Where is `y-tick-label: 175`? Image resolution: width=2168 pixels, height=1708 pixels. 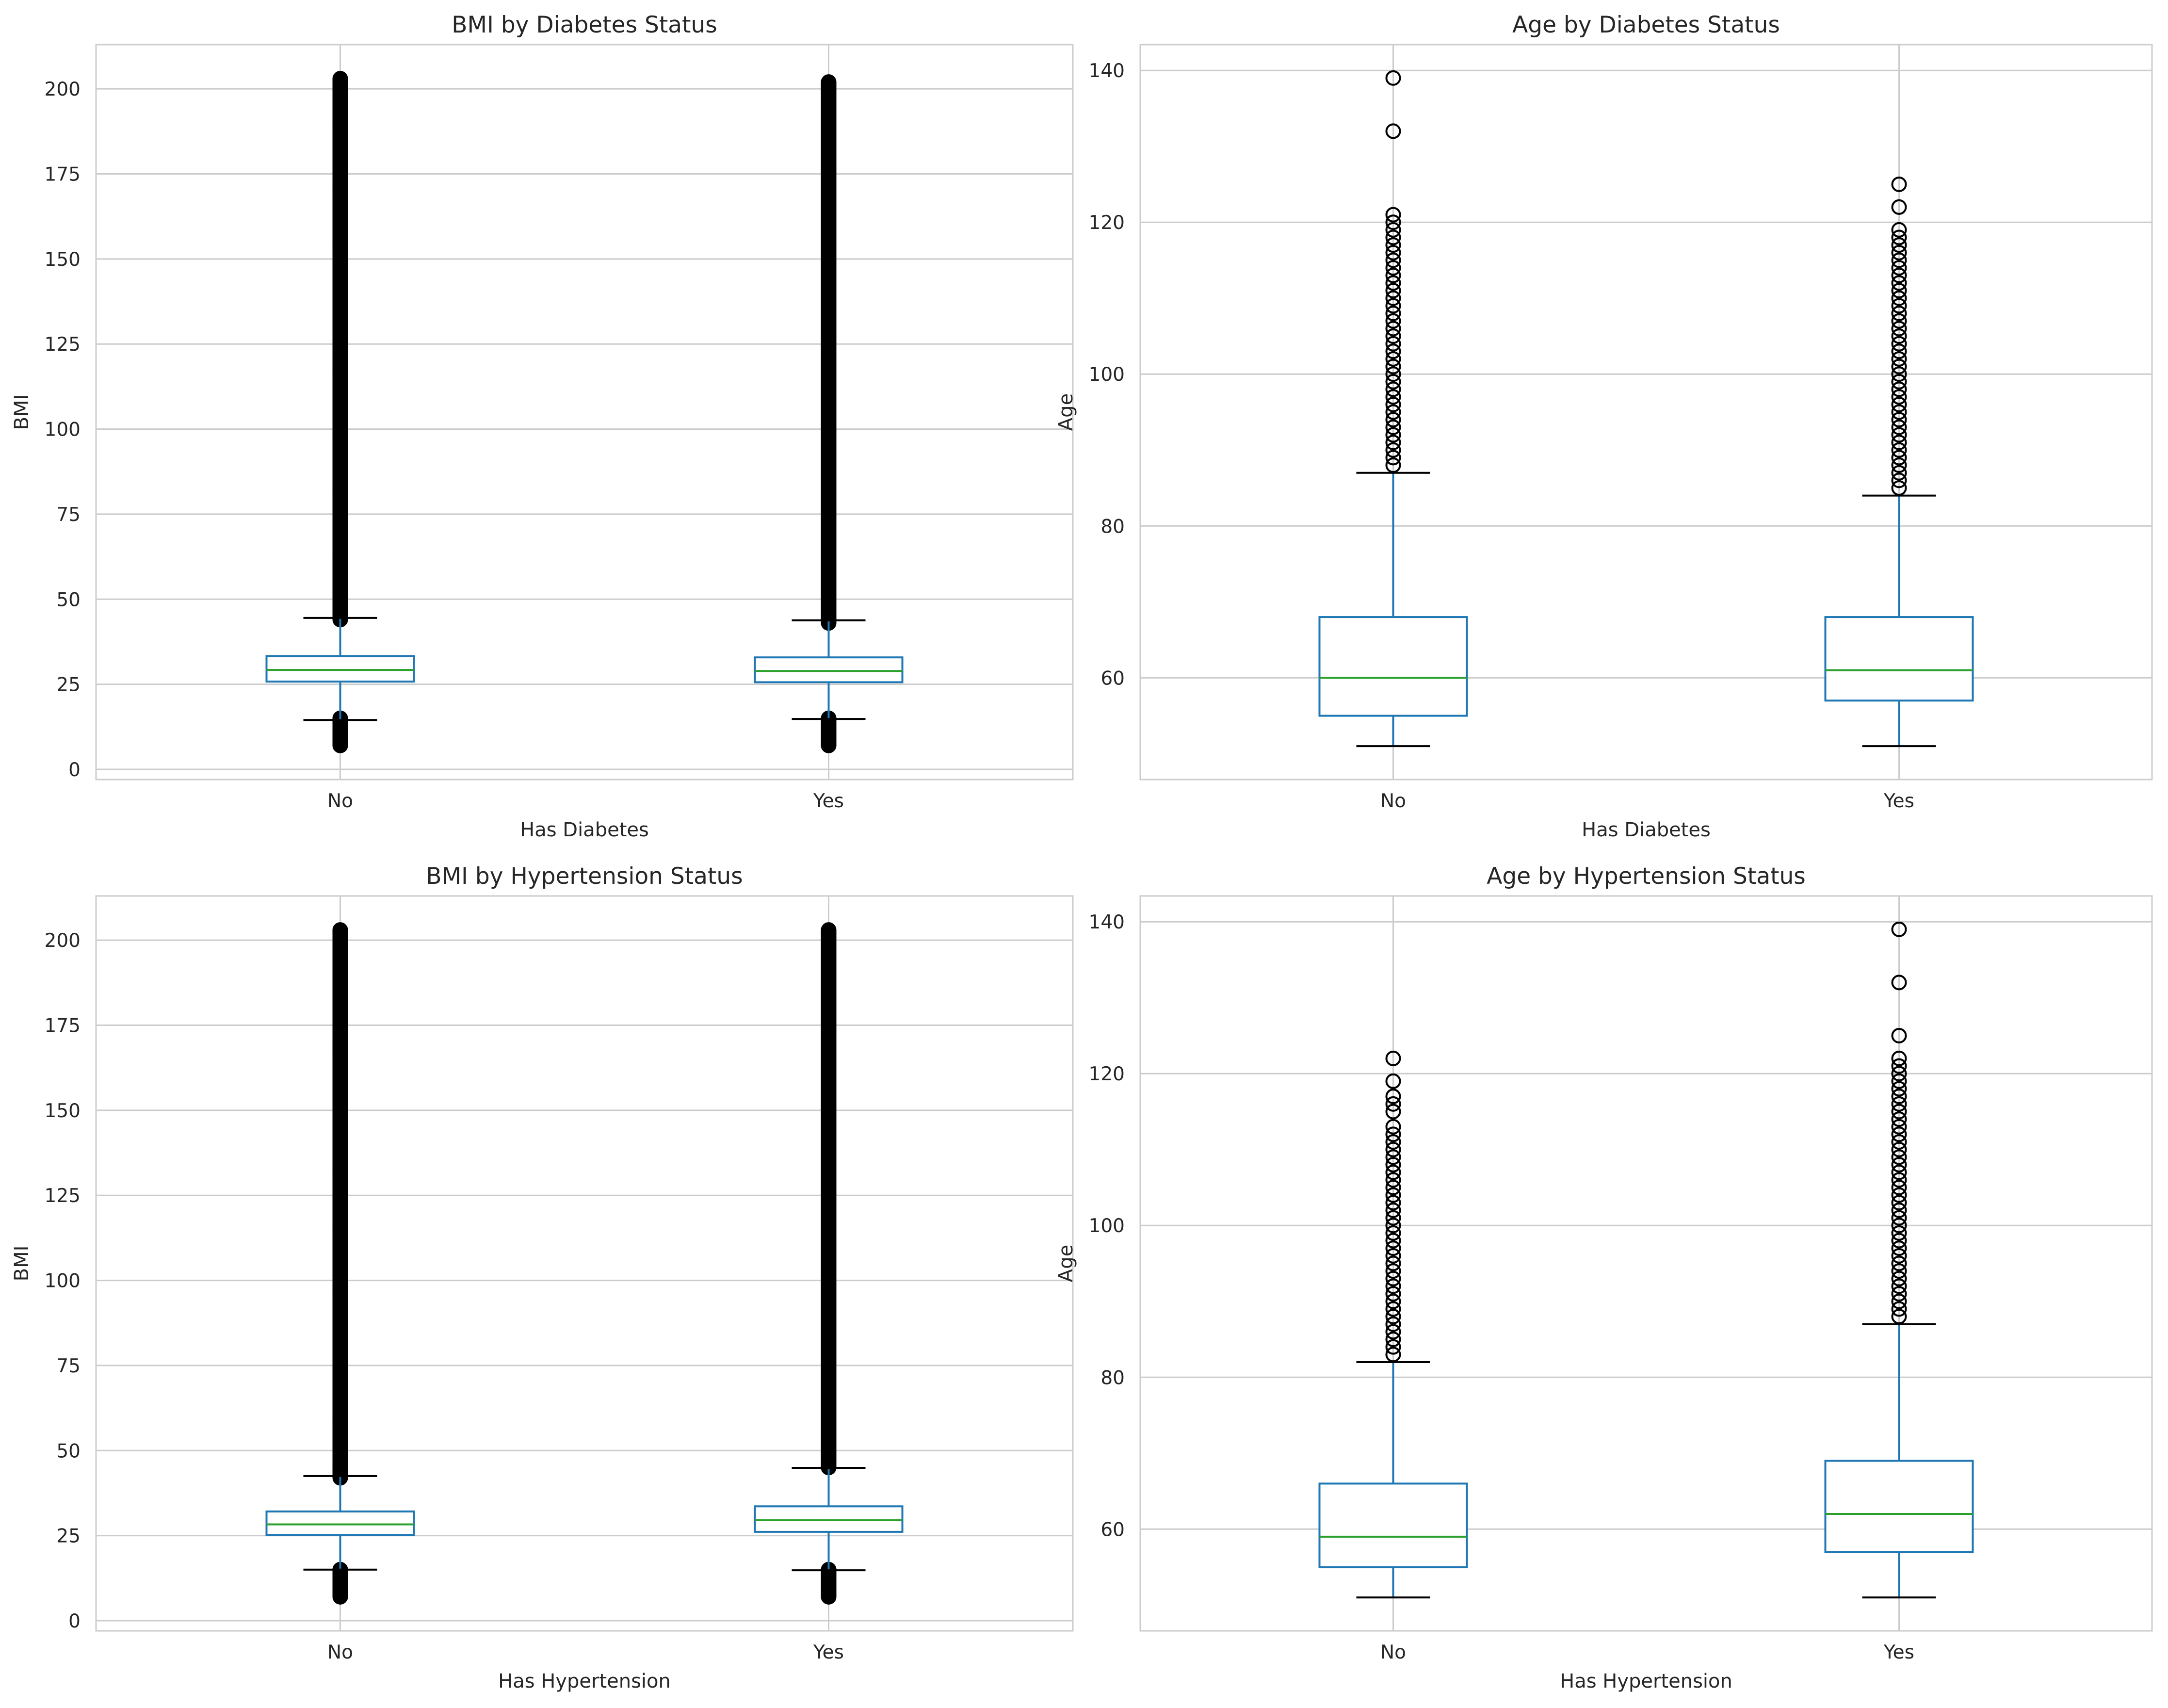 y-tick-label: 175 is located at coordinates (63, 1026).